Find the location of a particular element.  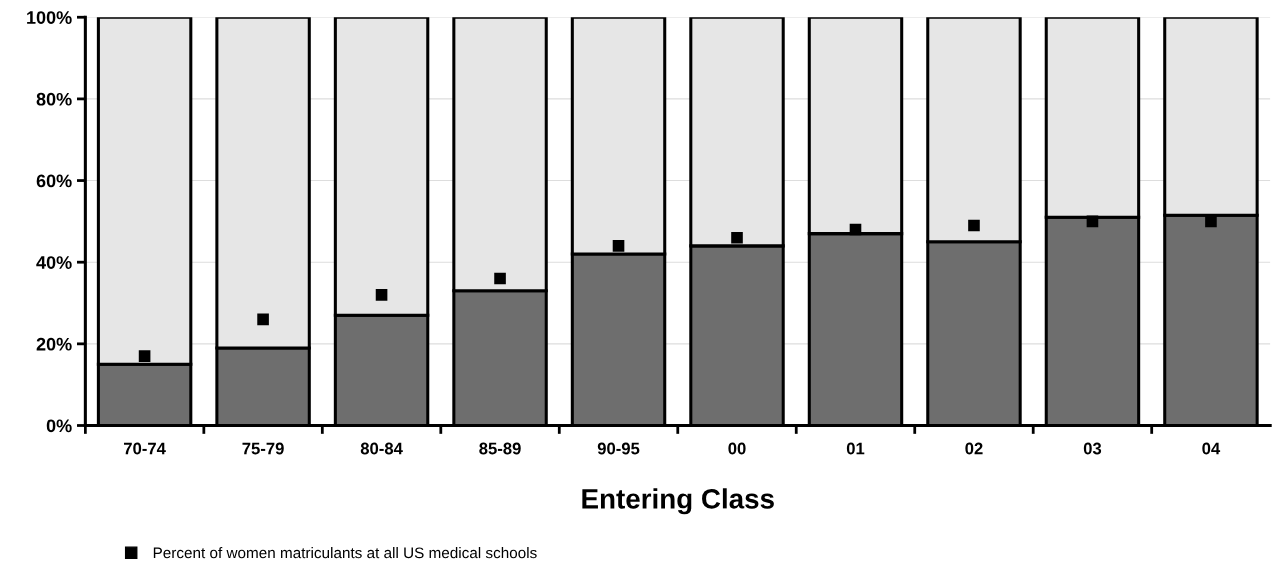

x-tick-label: 70-74 is located at coordinates (145, 448).